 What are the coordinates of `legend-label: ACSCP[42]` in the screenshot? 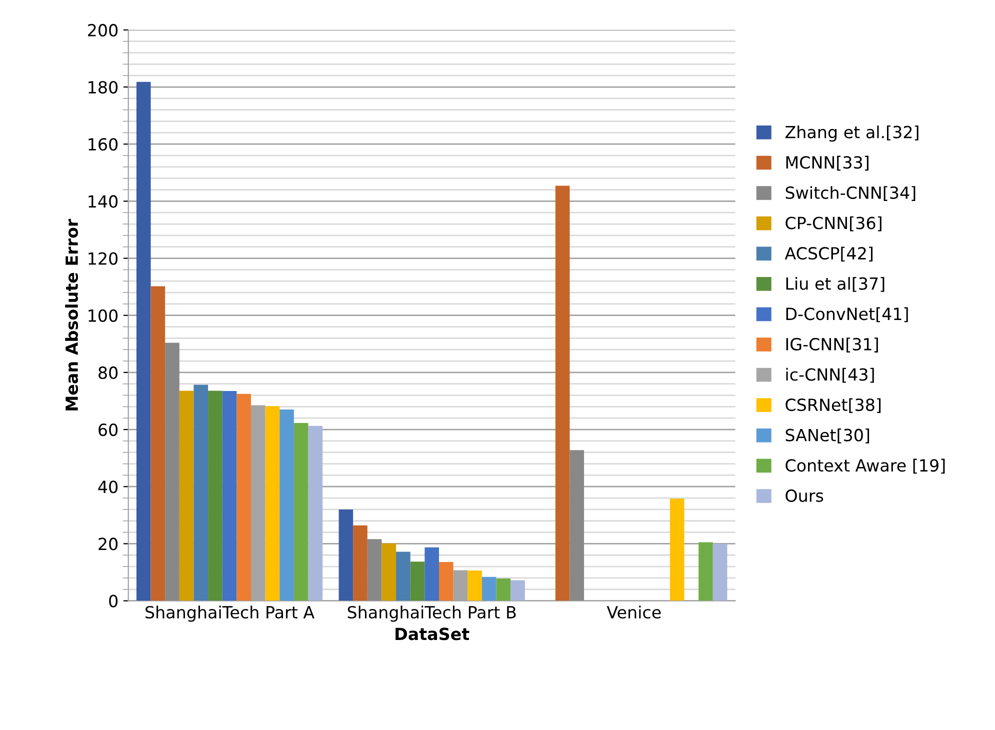 It's located at (828, 254).